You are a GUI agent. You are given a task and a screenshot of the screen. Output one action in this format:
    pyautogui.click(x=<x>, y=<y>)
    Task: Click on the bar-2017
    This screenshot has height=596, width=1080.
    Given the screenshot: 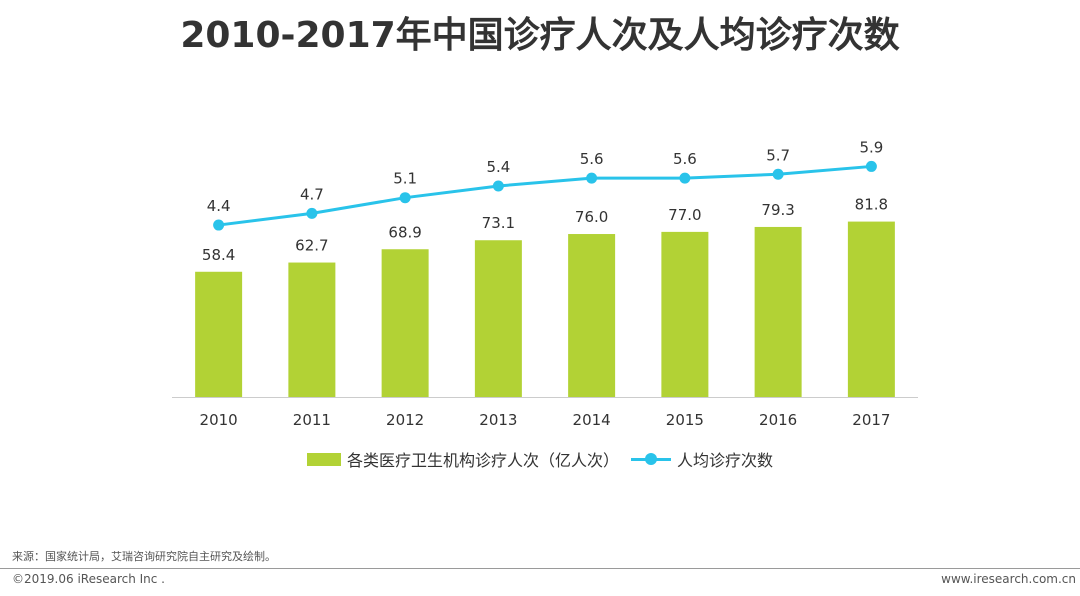 What is the action you would take?
    pyautogui.click(x=871, y=309)
    